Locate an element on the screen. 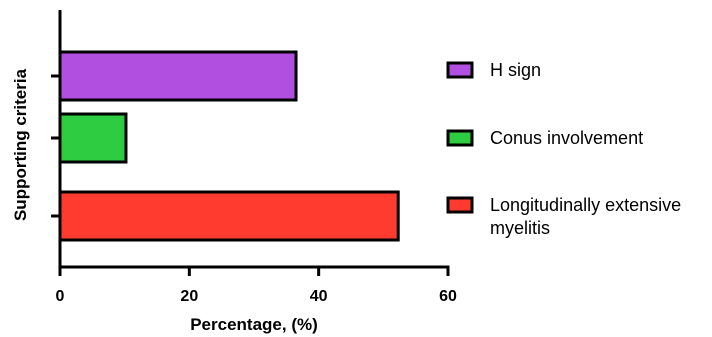 Image resolution: width=712 pixels, height=337 pixels. bar-conus is located at coordinates (93, 138).